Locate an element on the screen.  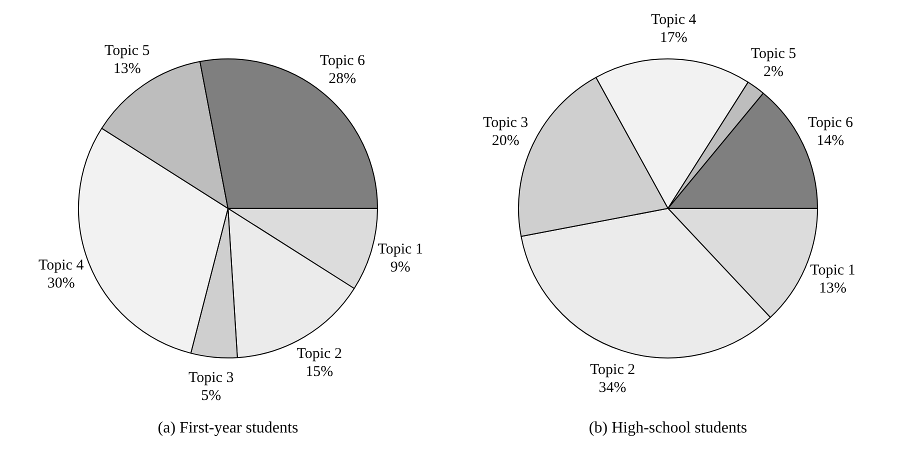
data-label: 28% is located at coordinates (342, 79).